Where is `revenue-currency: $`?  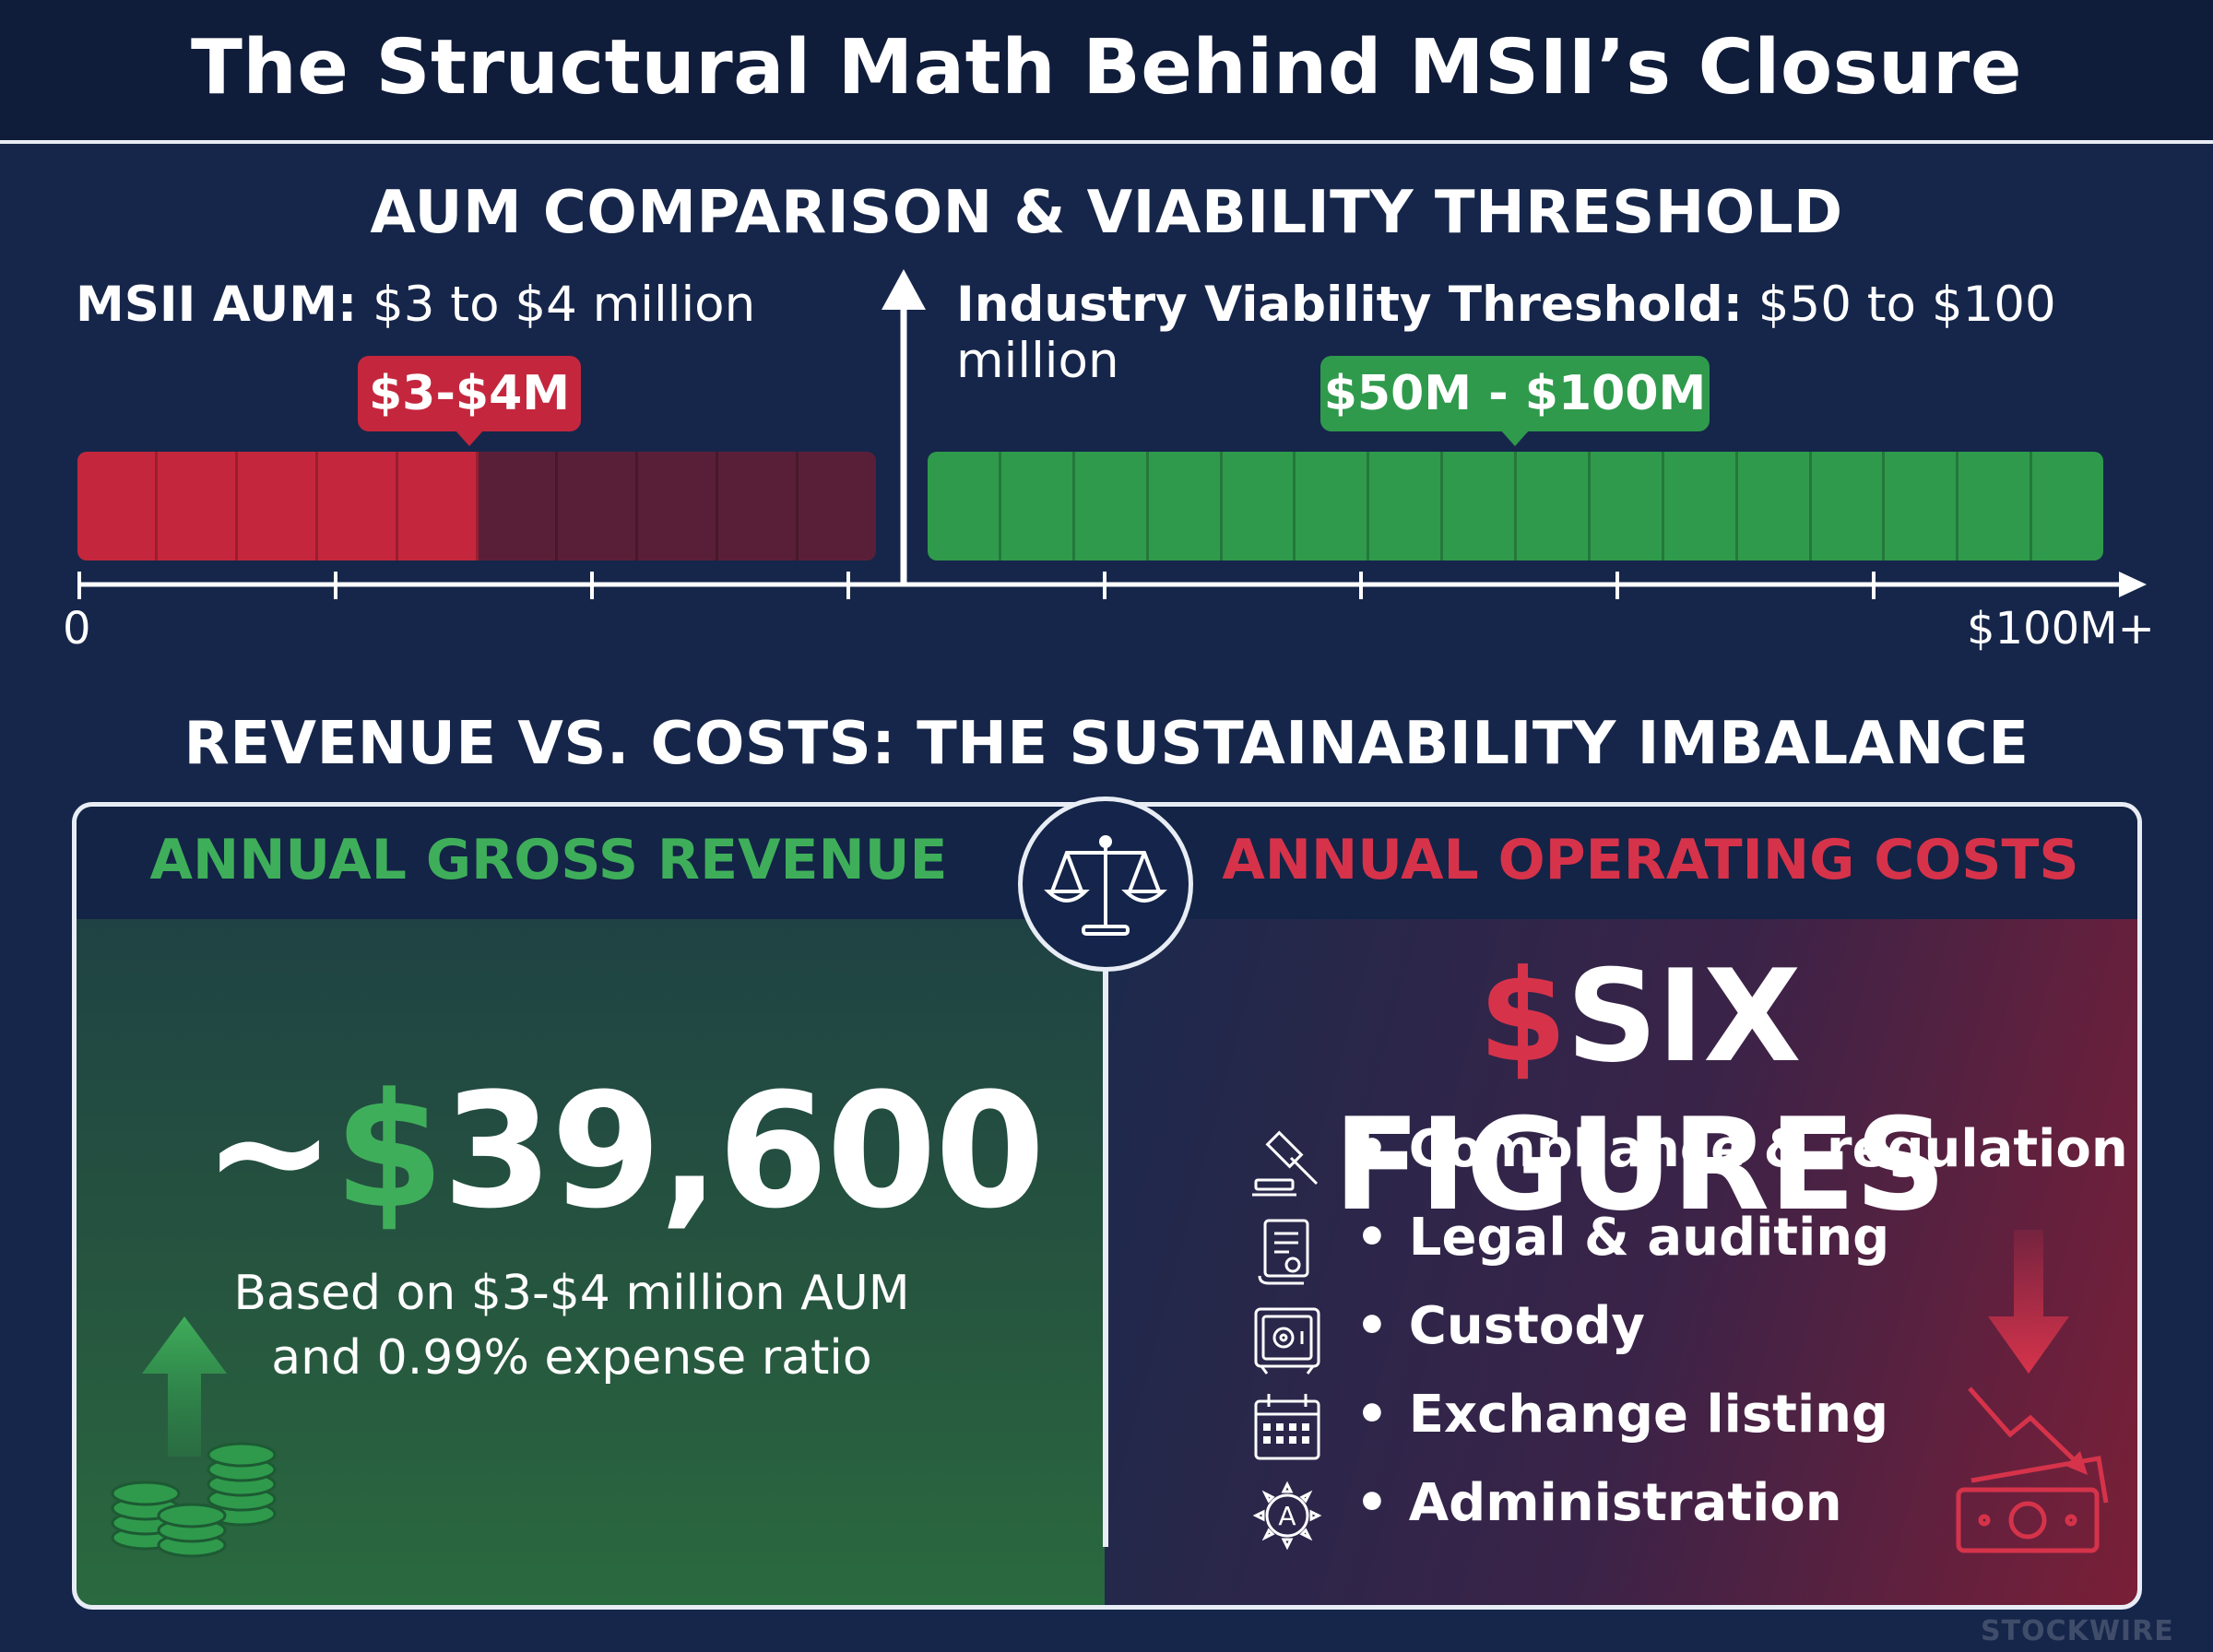
revenue-currency: $ is located at coordinates (389, 1151).